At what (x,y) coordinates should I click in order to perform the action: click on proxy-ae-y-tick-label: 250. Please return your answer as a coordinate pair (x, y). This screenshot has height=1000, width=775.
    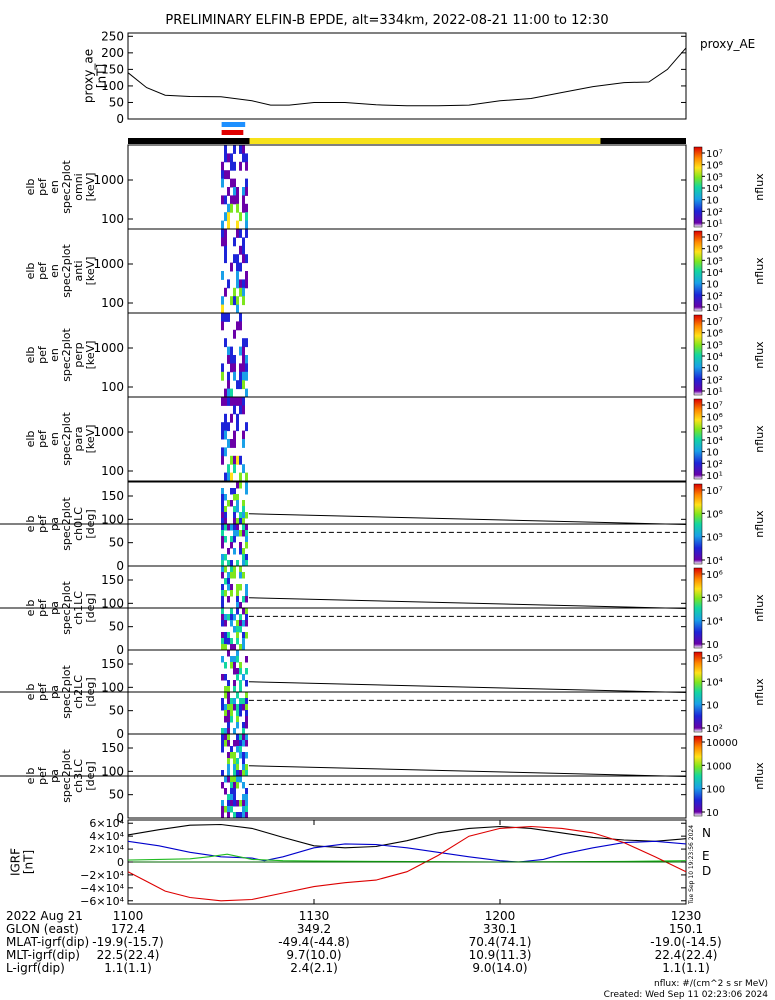
    Looking at the image, I should click on (112, 36).